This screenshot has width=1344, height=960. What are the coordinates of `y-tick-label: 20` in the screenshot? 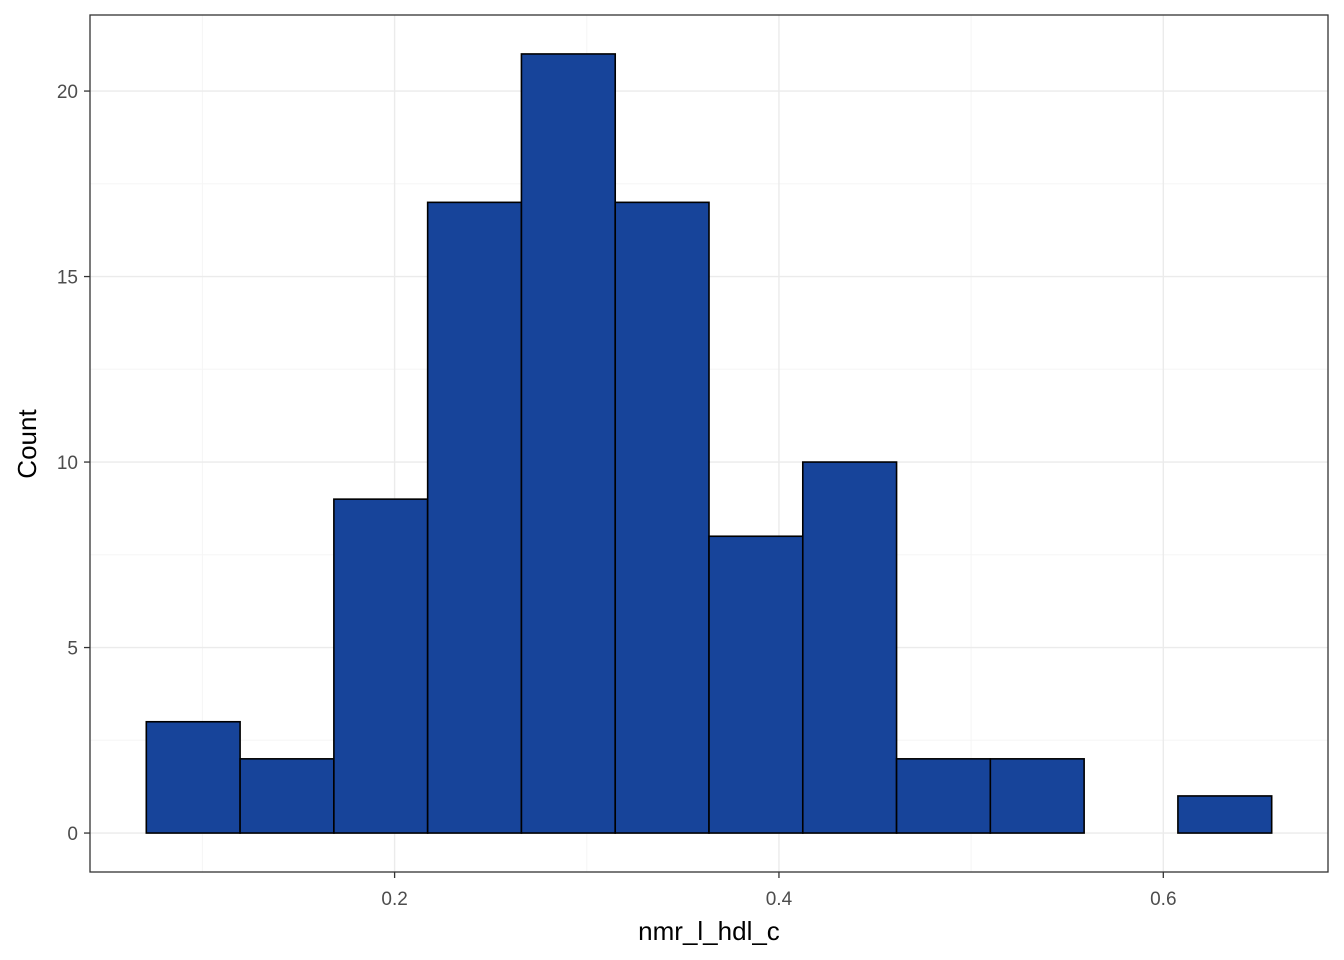 It's located at (67, 92).